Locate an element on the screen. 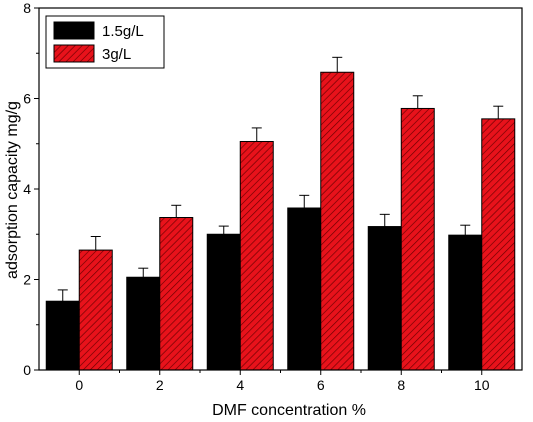 This screenshot has width=533, height=422. legend-swatch-series1 is located at coordinates (74, 30).